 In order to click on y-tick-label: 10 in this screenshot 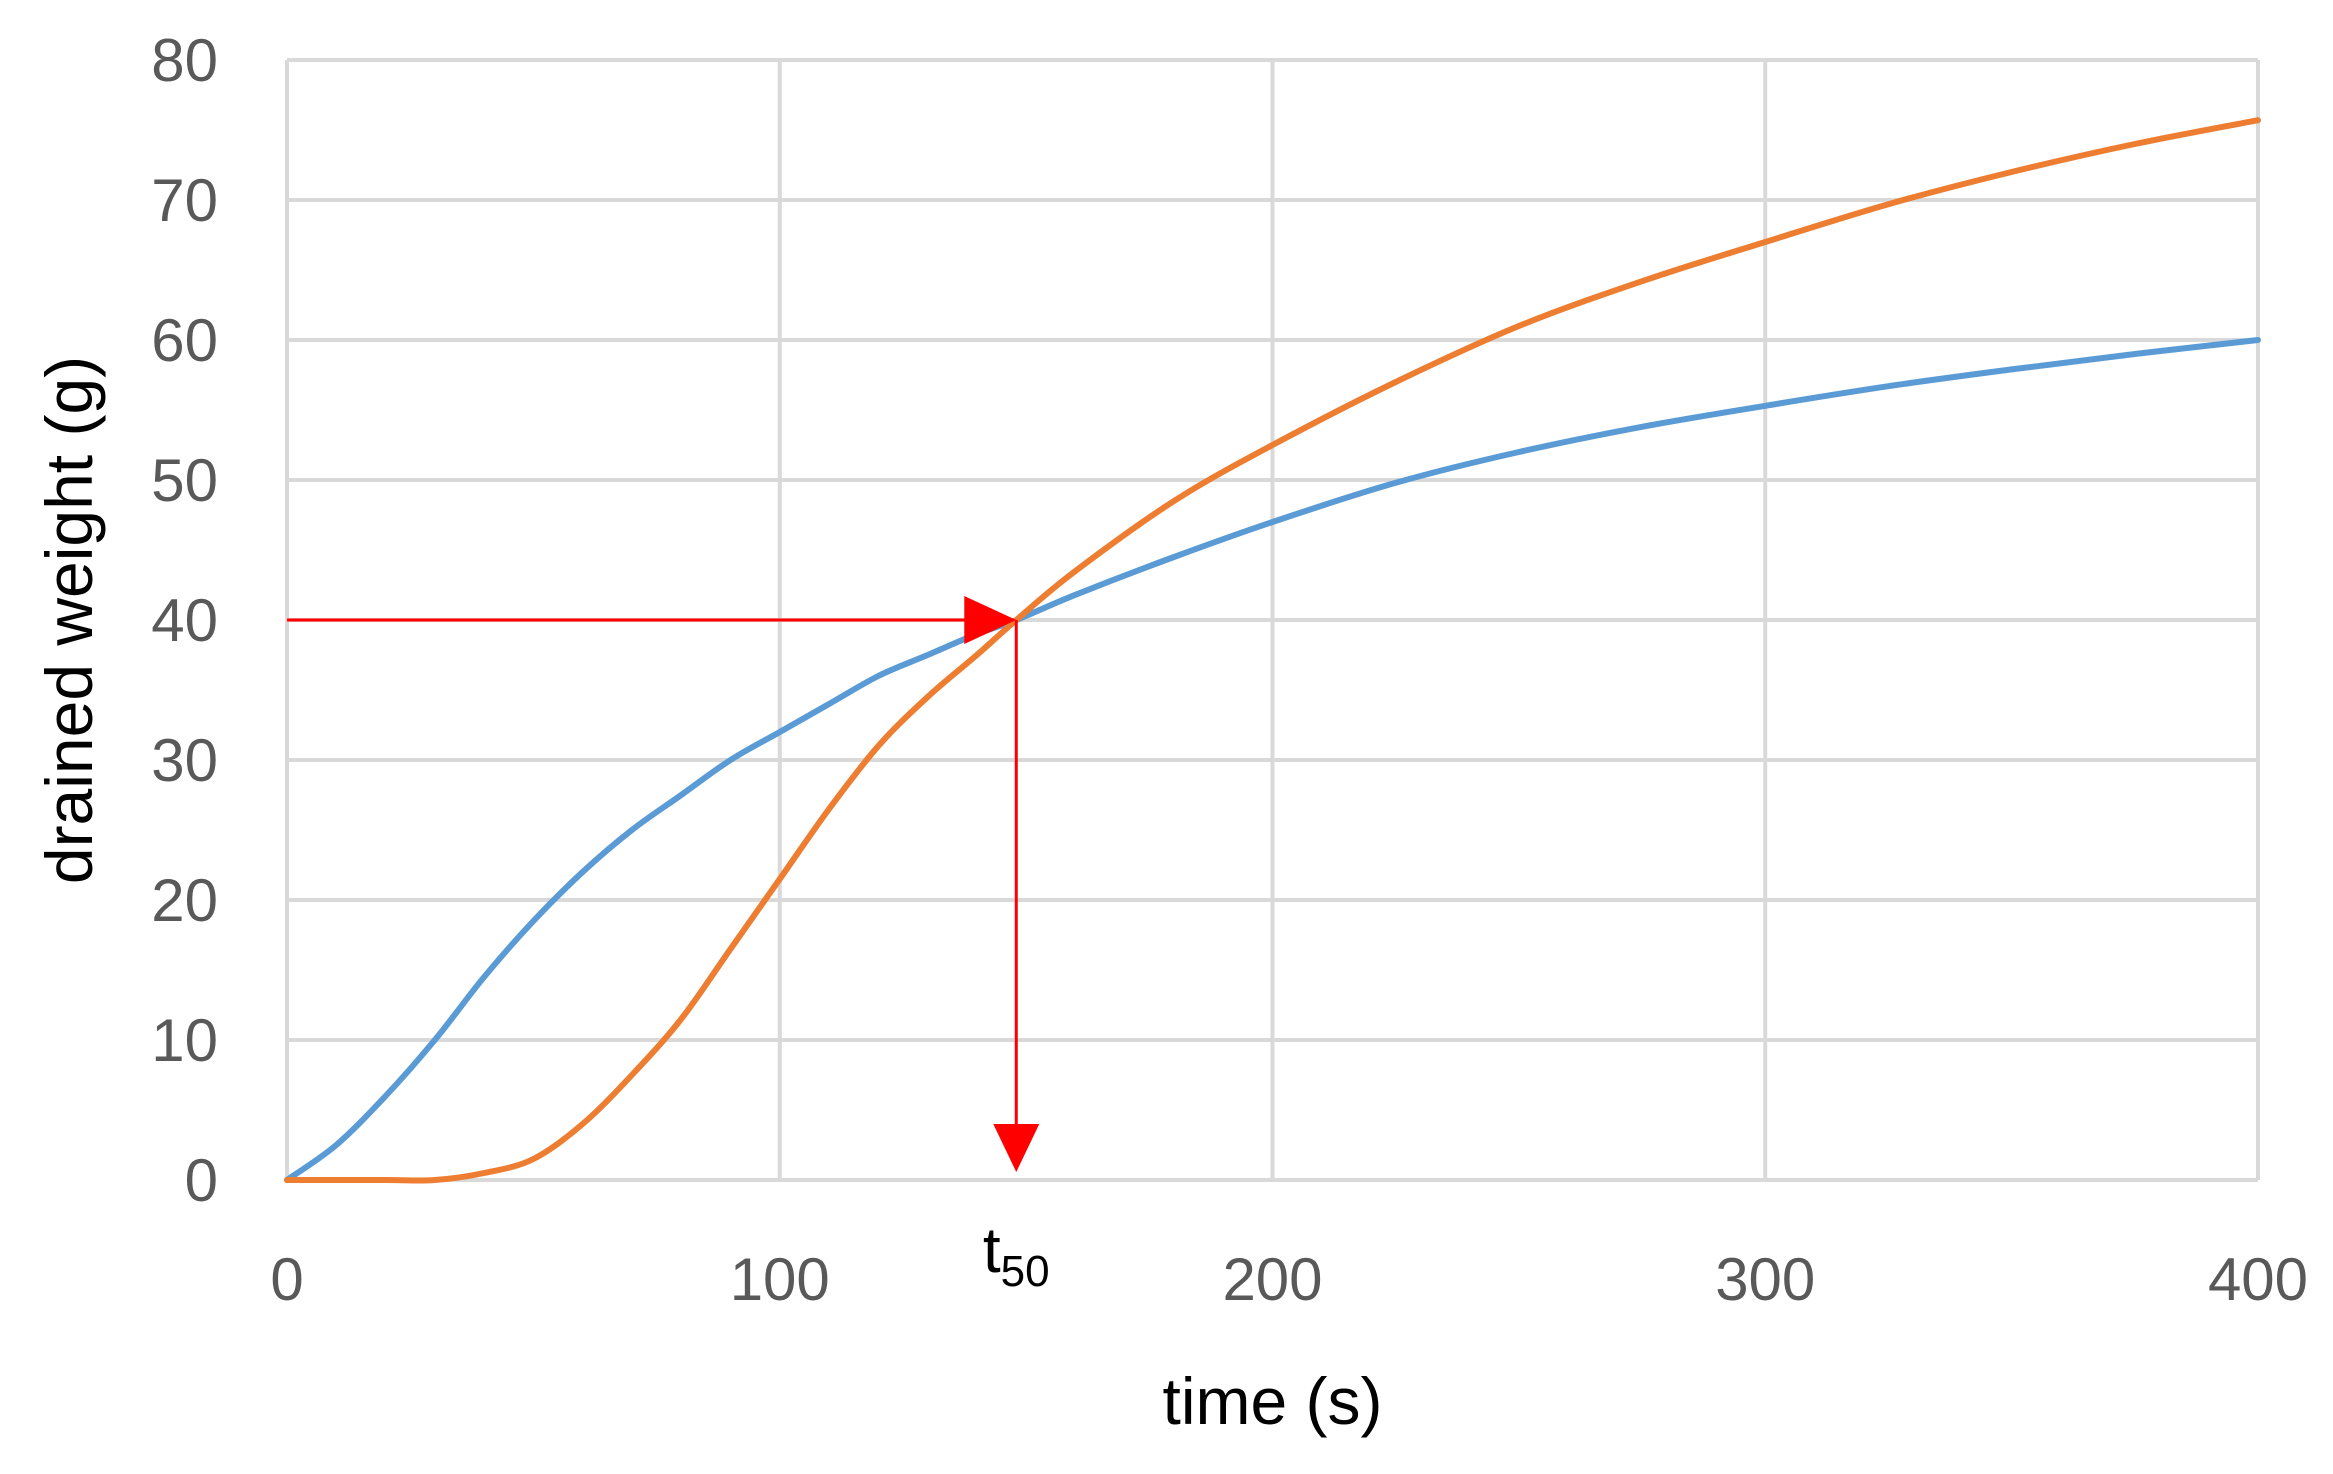, I will do `click(184, 1040)`.